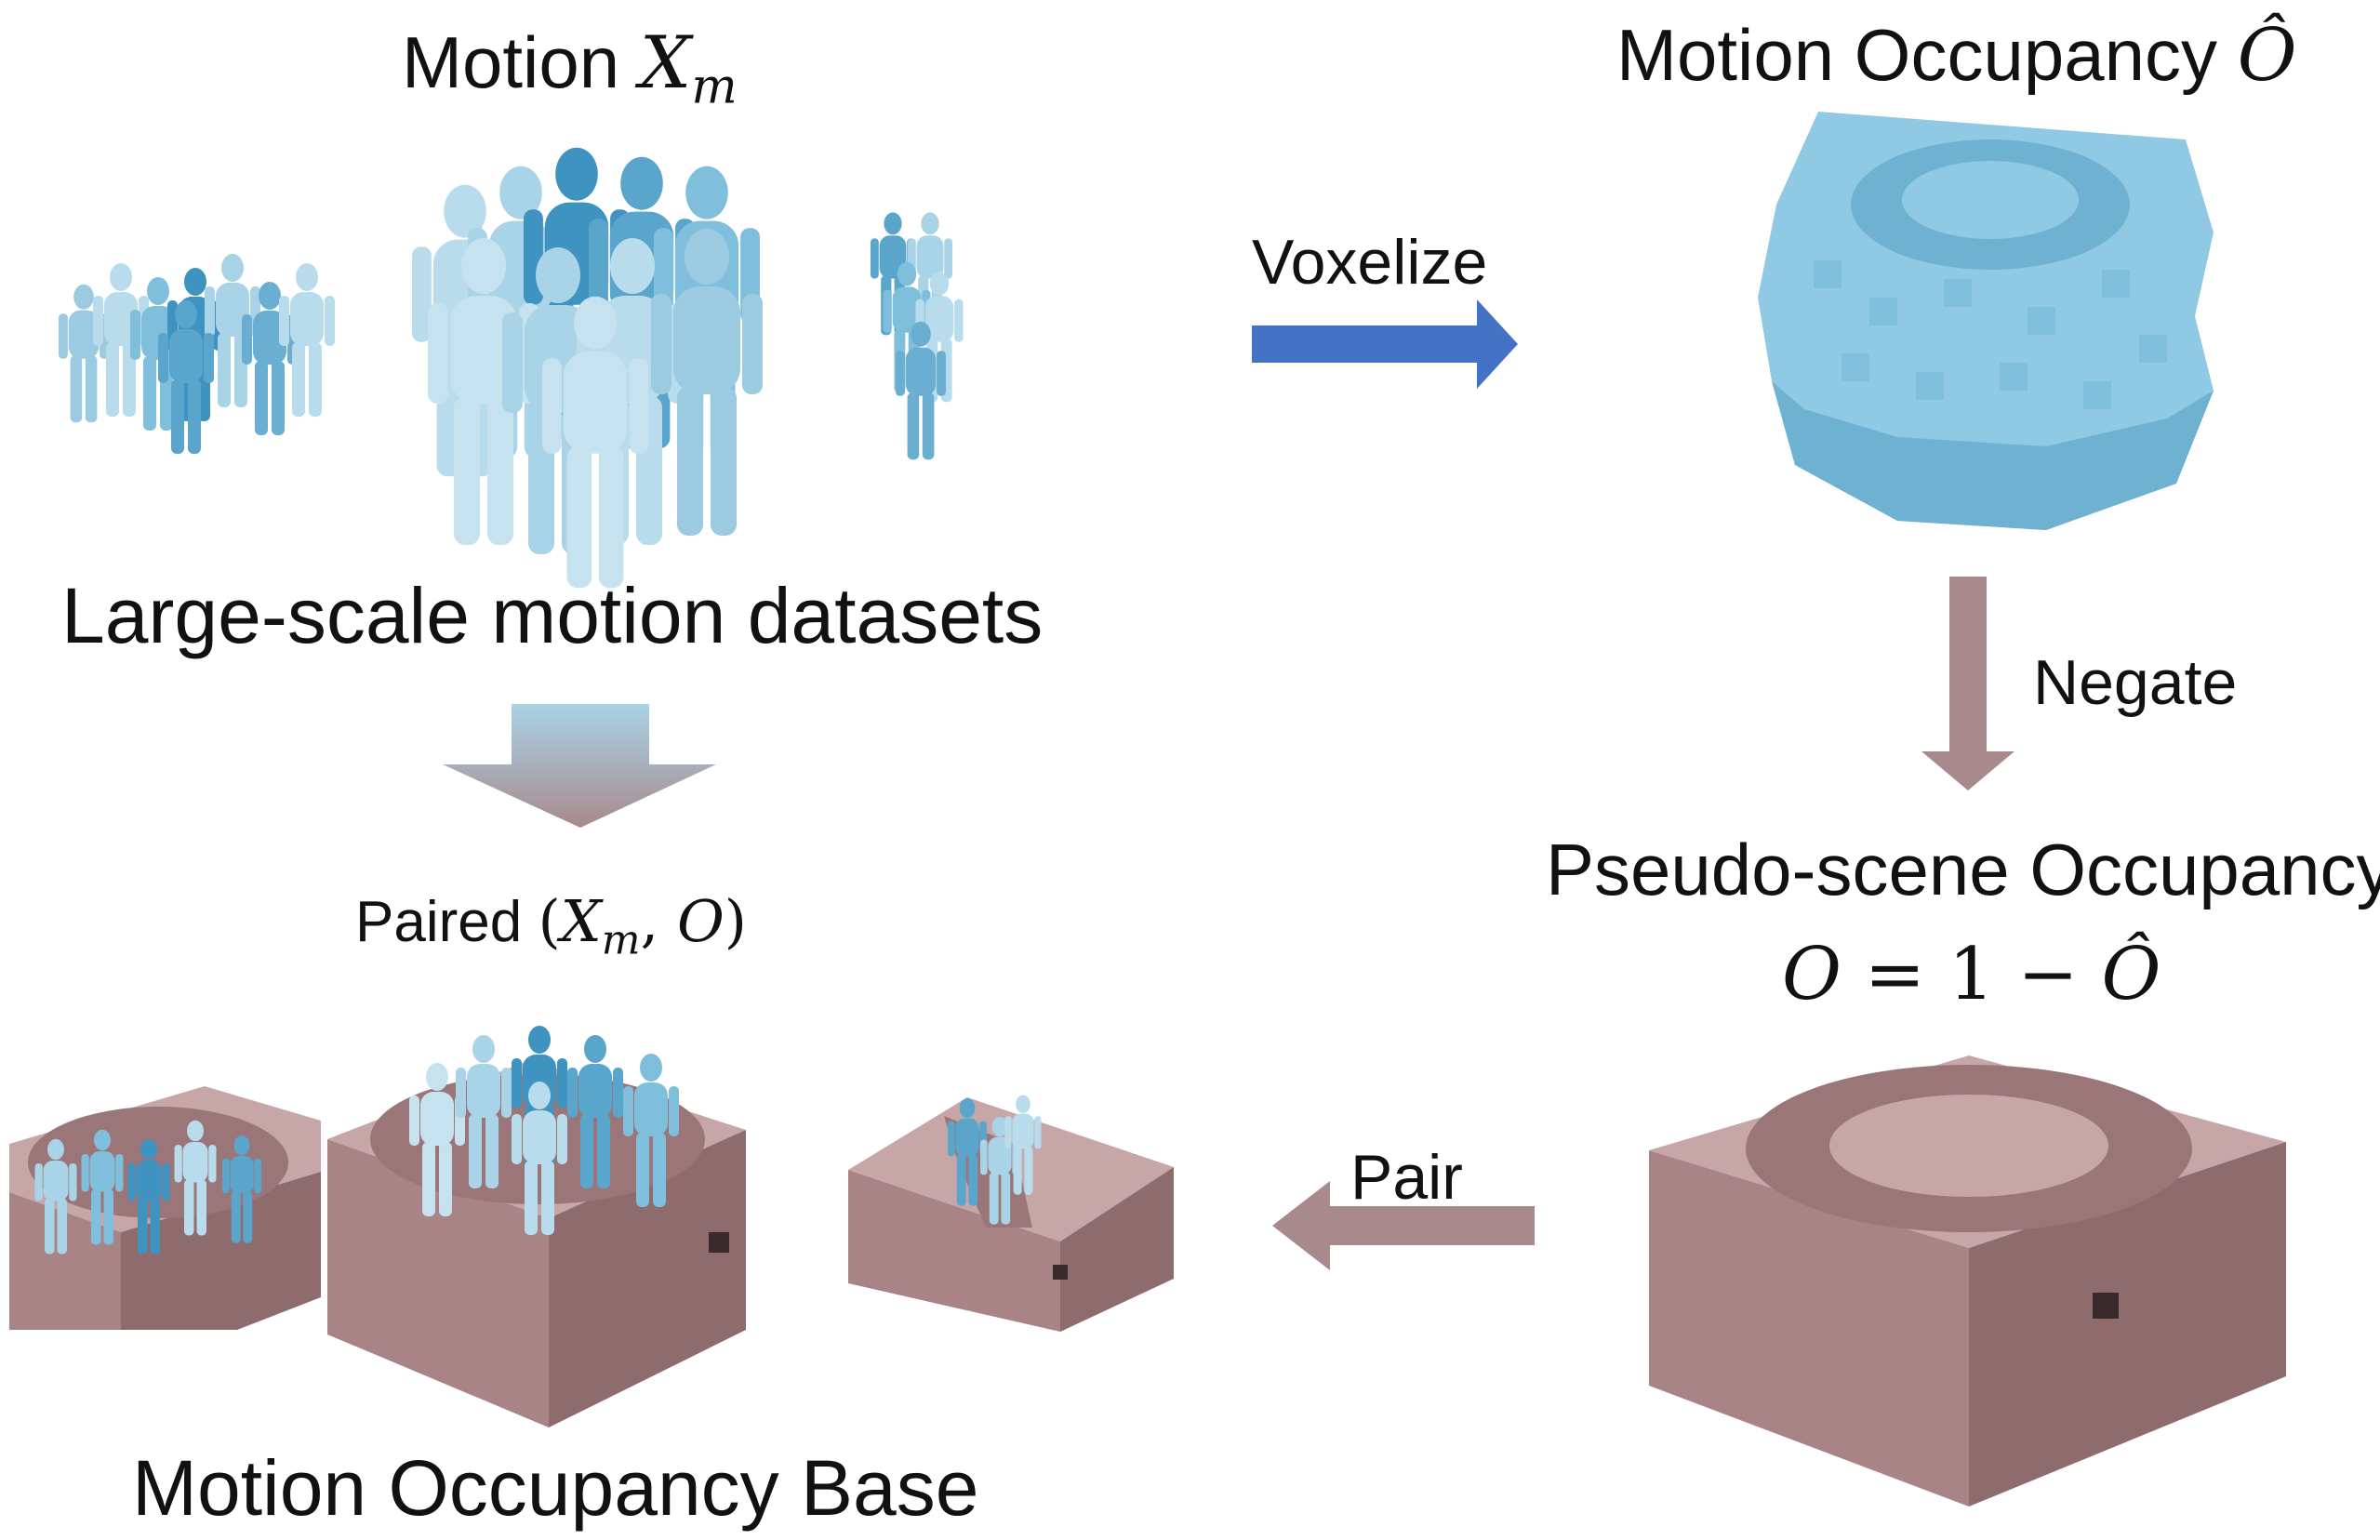 The image size is (2380, 1540). What do you see at coordinates (1403, 1225) in the screenshot?
I see `pair-arrow` at bounding box center [1403, 1225].